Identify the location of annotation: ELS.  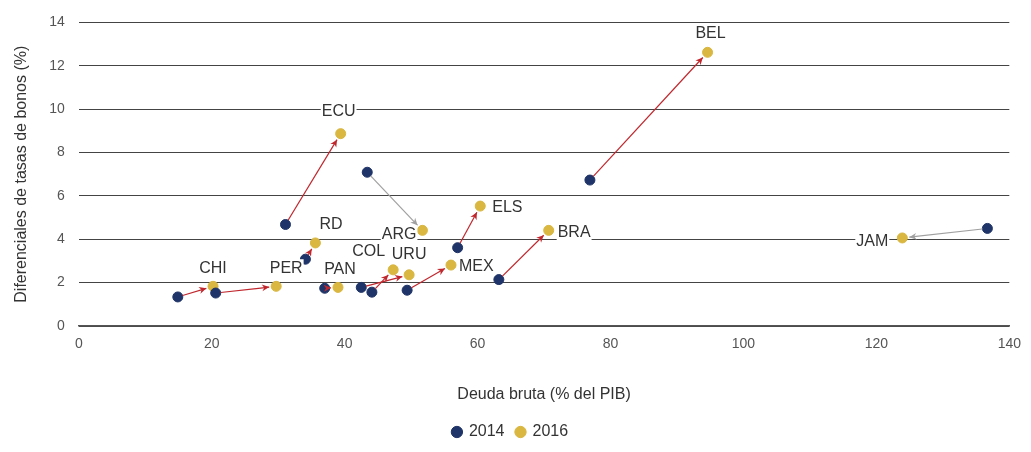
(507, 207).